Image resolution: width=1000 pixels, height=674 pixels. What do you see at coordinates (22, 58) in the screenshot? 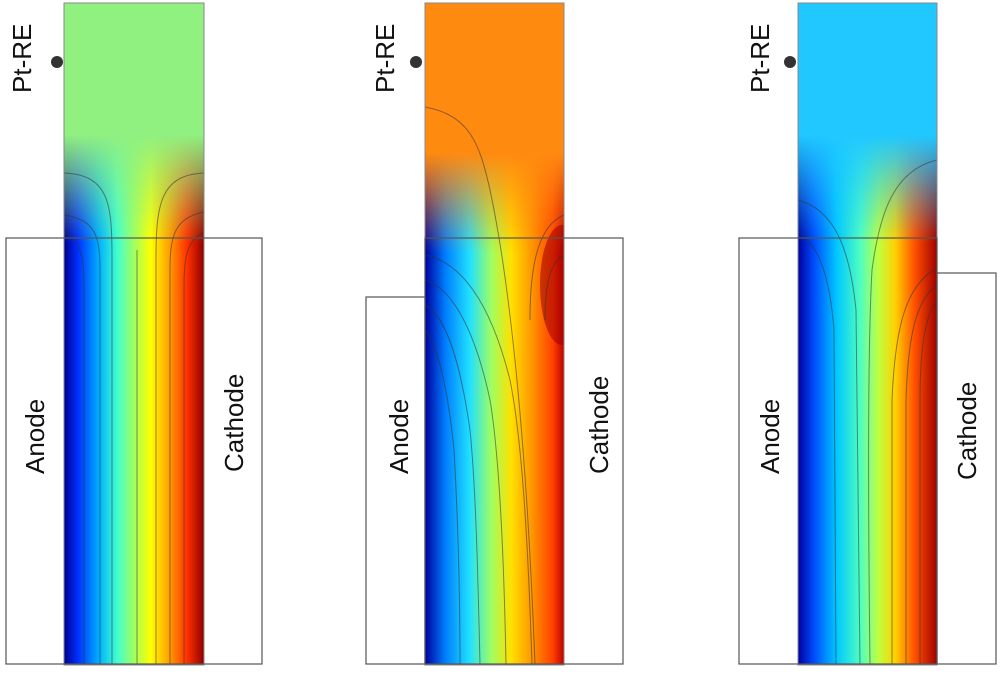
I see `reference-electrode-label-1: Pt-RE` at bounding box center [22, 58].